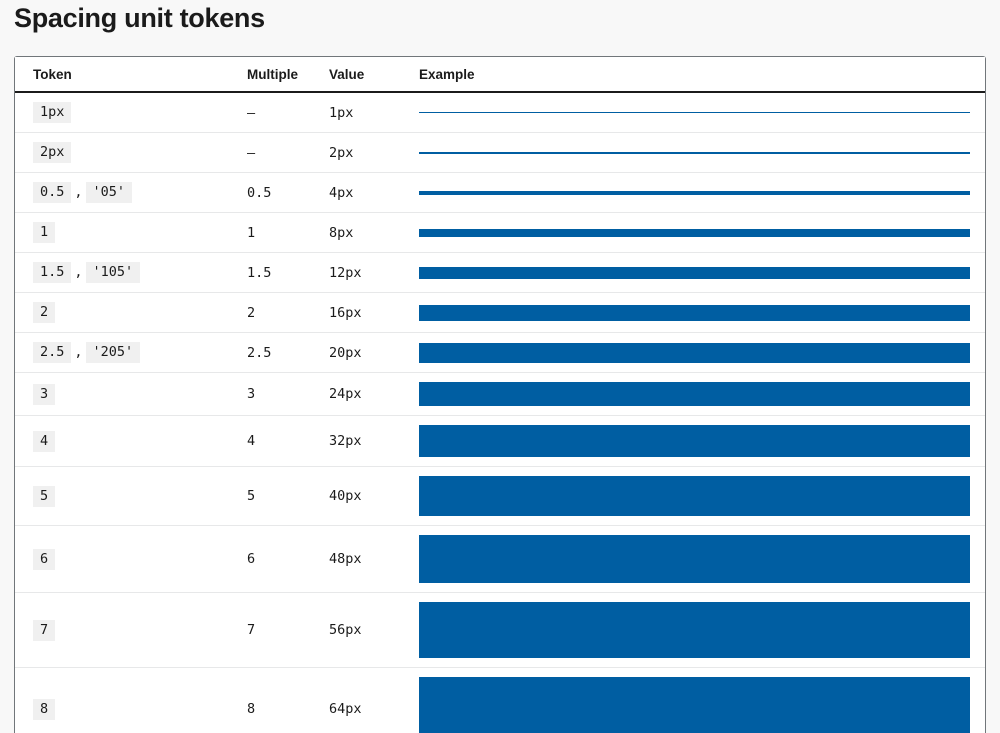 The image size is (1000, 733). I want to click on table-row: 5 5 40px, so click(500, 496).